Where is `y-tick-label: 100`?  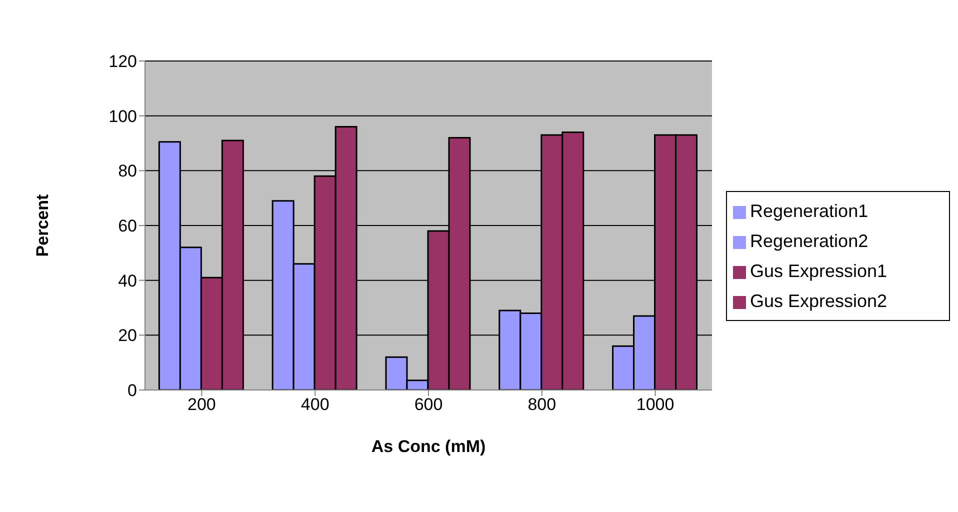
y-tick-label: 100 is located at coordinates (122, 116).